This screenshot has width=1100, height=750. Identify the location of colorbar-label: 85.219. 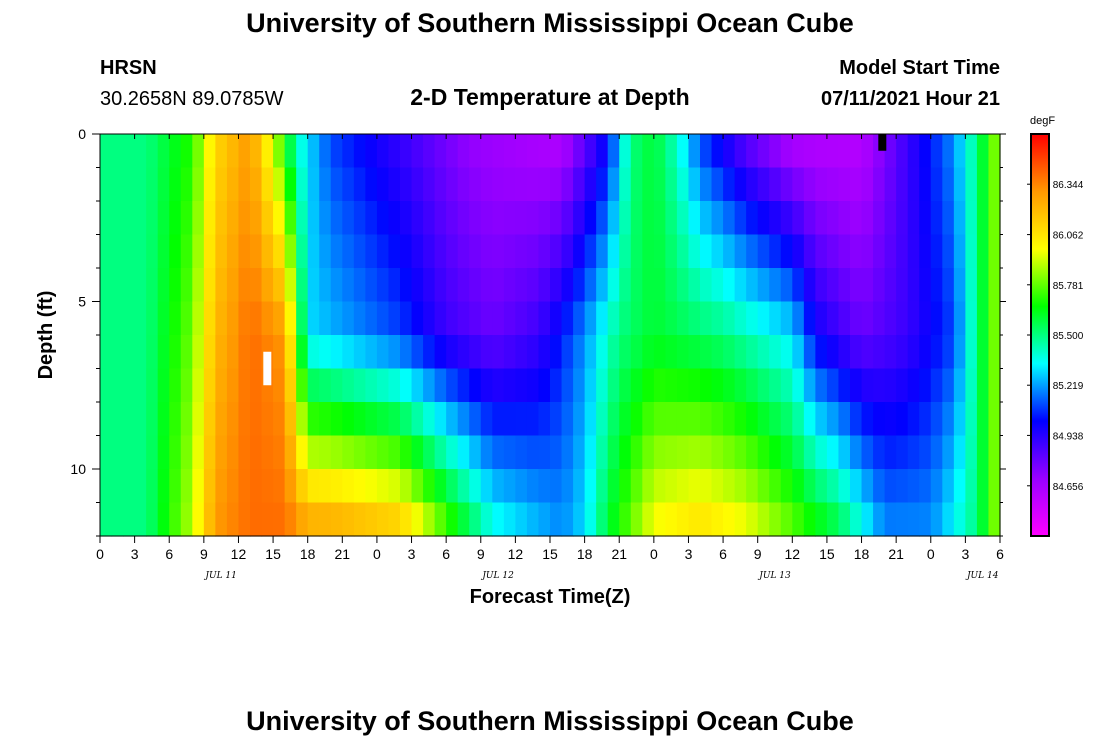
(1068, 386).